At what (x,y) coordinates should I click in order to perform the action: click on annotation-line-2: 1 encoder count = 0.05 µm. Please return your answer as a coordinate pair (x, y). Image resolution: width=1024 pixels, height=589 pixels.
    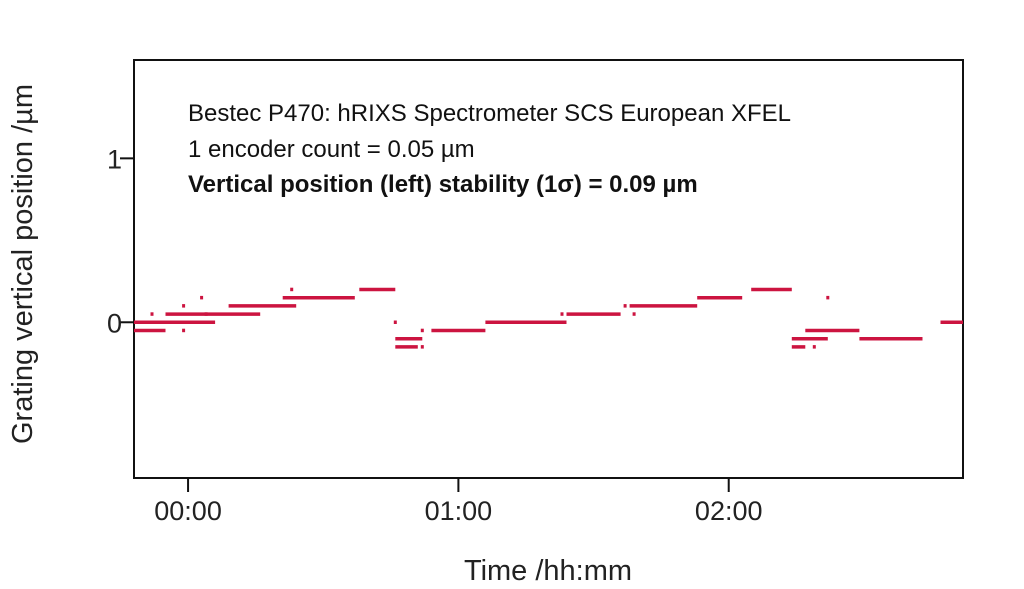
    Looking at the image, I should click on (331, 149).